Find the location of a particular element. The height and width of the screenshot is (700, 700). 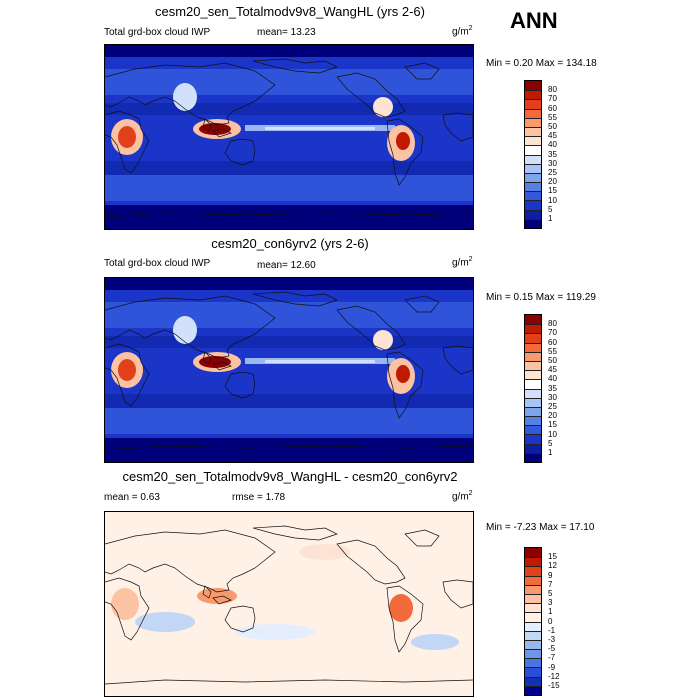

colorbar-tick-label: 70 is located at coordinates (552, 333).